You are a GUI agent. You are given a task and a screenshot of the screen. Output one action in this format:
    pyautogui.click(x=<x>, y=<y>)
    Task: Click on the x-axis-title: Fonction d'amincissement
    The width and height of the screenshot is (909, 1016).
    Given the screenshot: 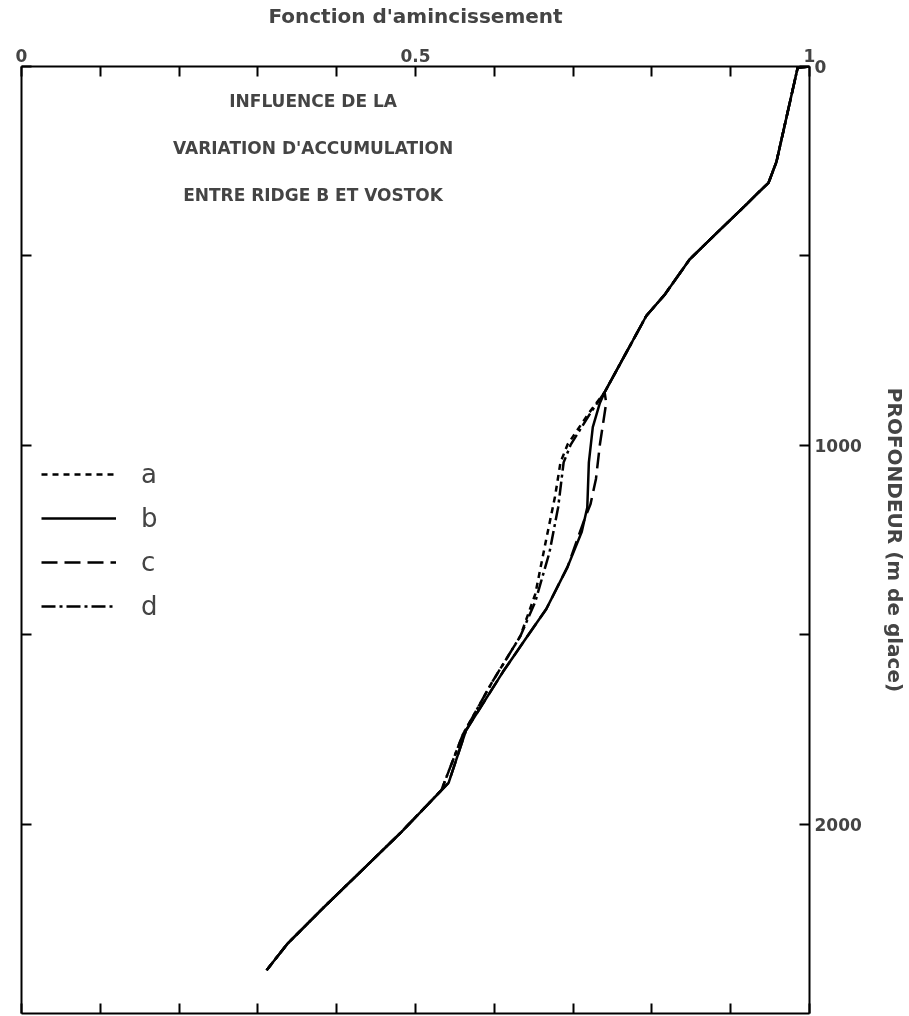 What is the action you would take?
    pyautogui.click(x=416, y=15)
    